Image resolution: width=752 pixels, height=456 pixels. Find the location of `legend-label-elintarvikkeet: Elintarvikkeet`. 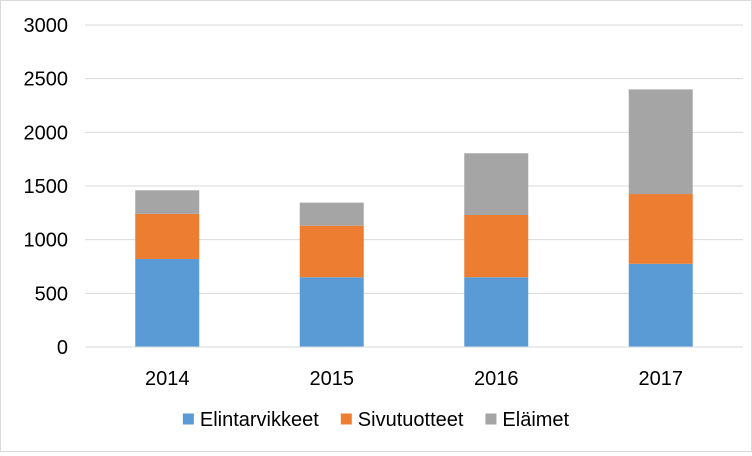

legend-label-elintarvikkeet: Elintarvikkeet is located at coordinates (259, 420).